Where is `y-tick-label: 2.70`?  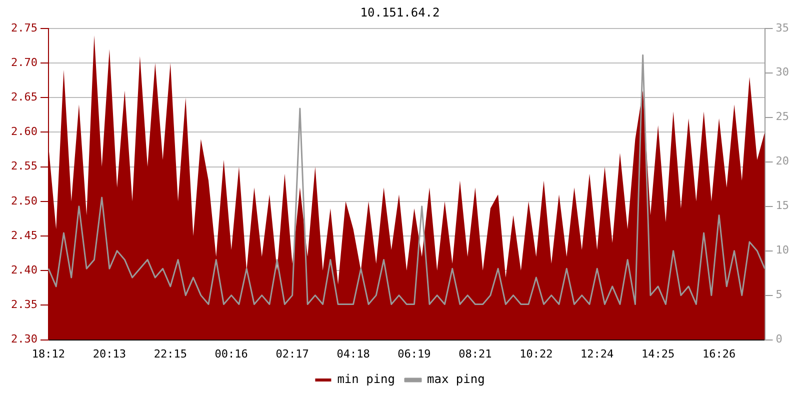 y-tick-label: 2.70 is located at coordinates (24, 62).